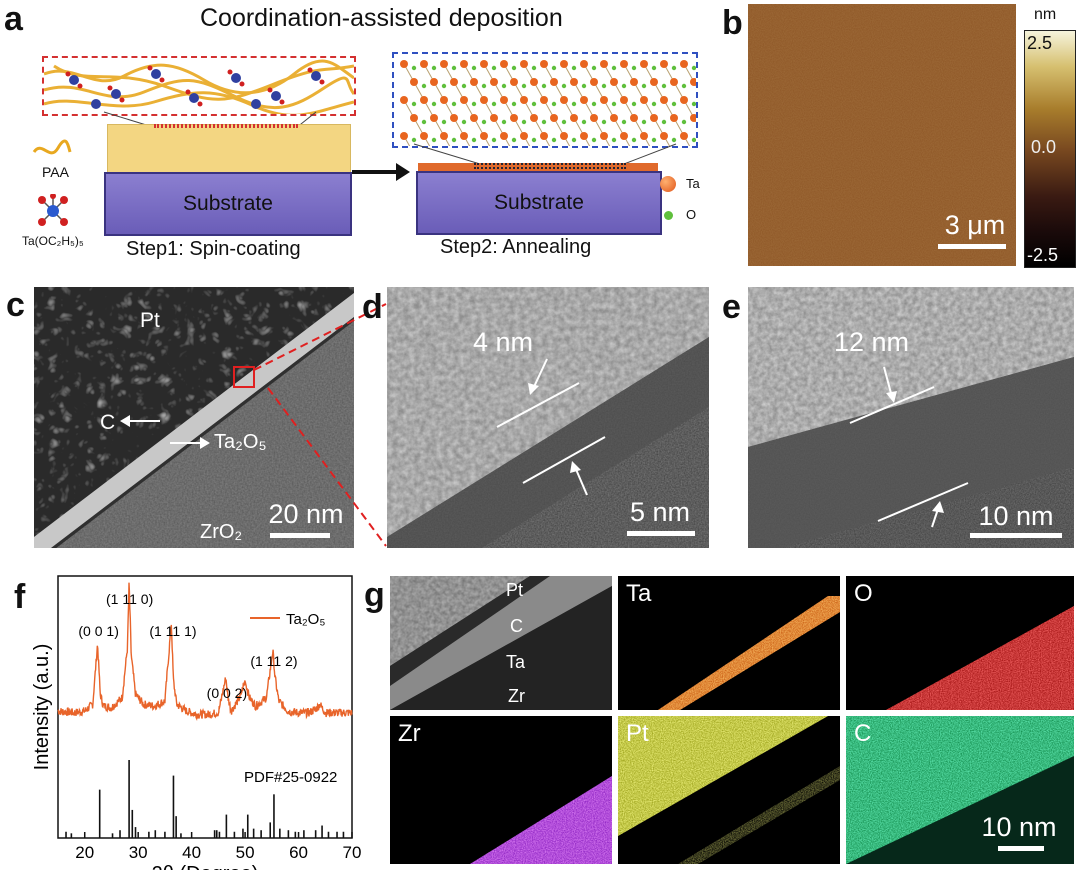  Describe the element at coordinates (501, 643) in the screenshot. I see `haadf-image: Pt C Ta Zr` at that location.